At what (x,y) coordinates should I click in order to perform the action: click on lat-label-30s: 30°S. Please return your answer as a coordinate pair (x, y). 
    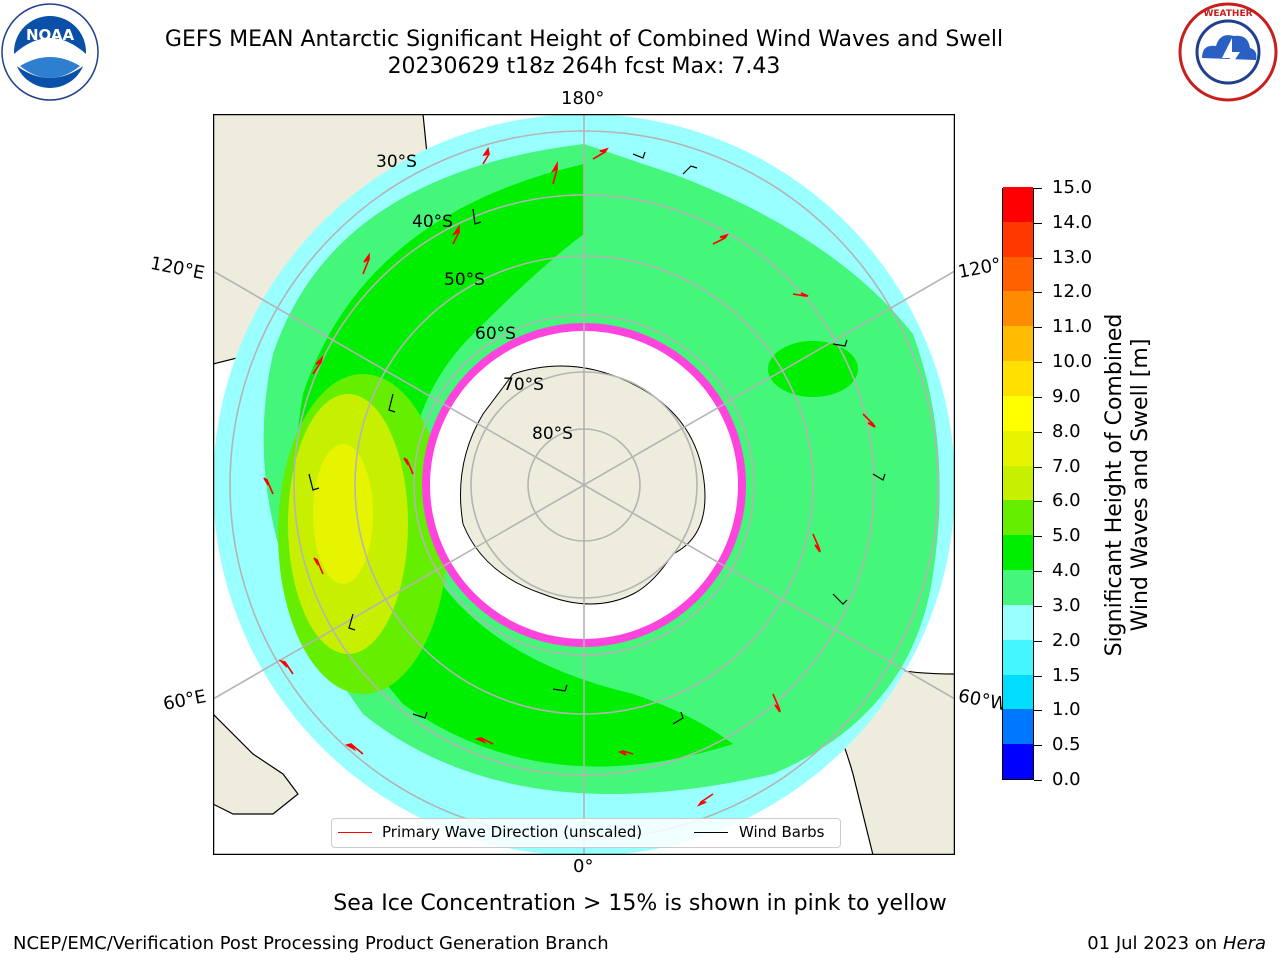
    Looking at the image, I should click on (396, 162).